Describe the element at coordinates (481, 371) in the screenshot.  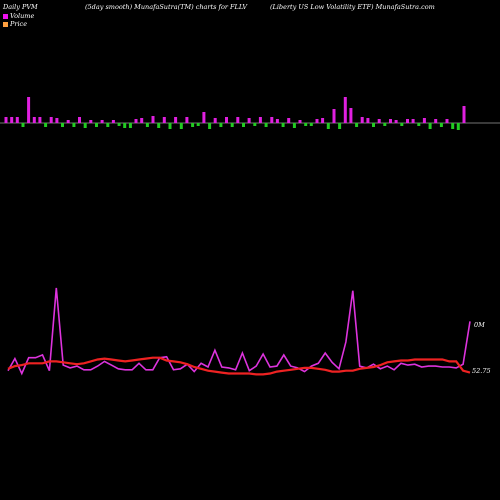
I see `price-value-label: 52.75` at that location.